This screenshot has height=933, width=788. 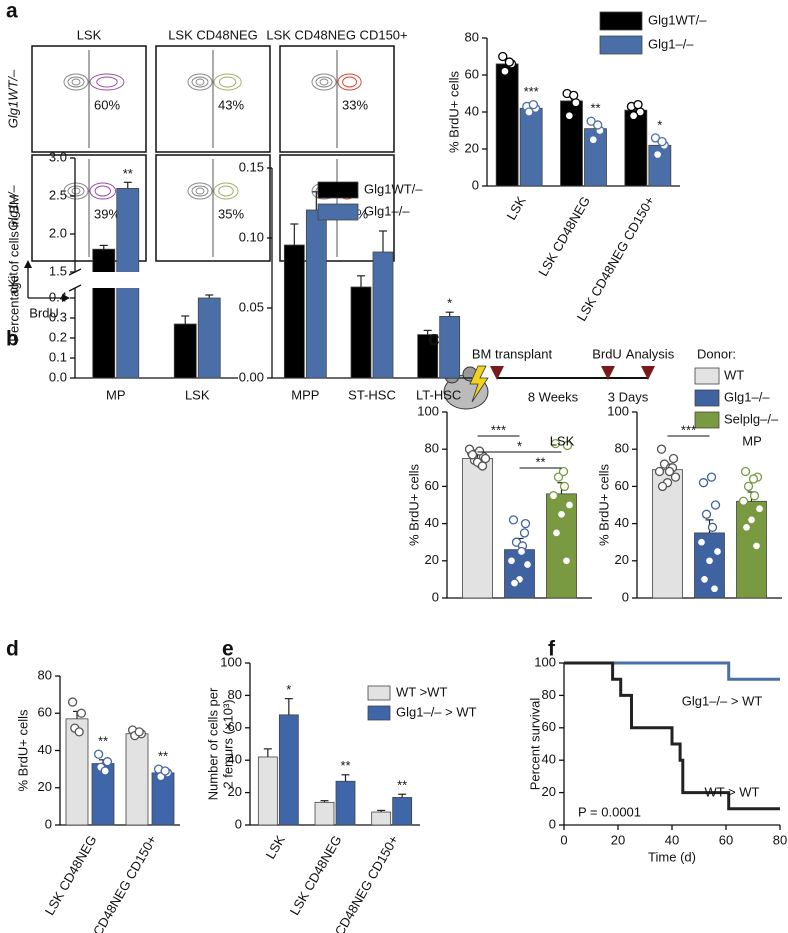 I want to click on panel-letter: a, so click(x=12, y=11).